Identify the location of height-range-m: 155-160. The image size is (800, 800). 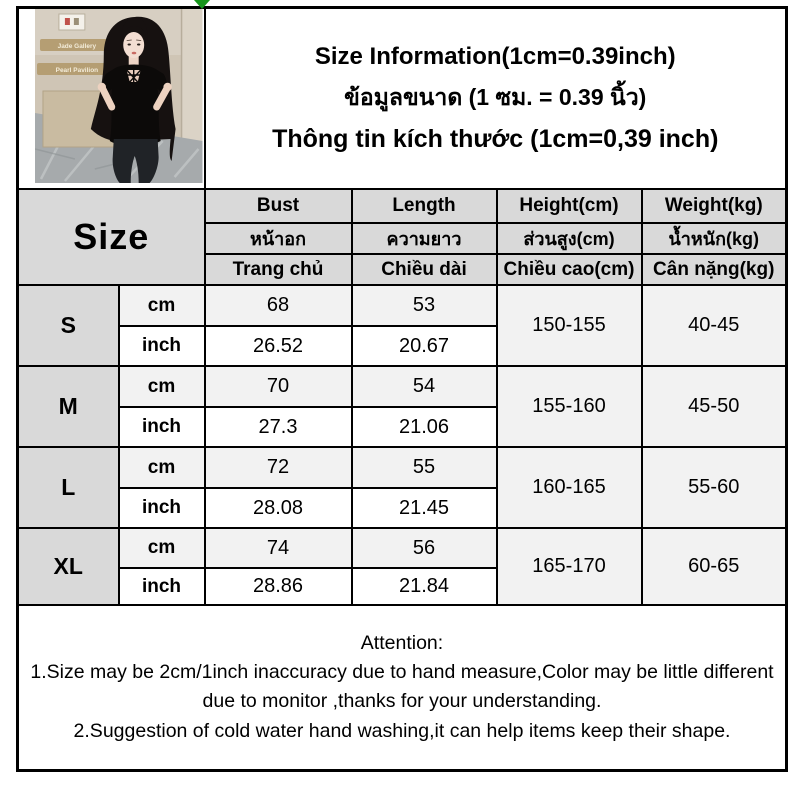
(569, 406).